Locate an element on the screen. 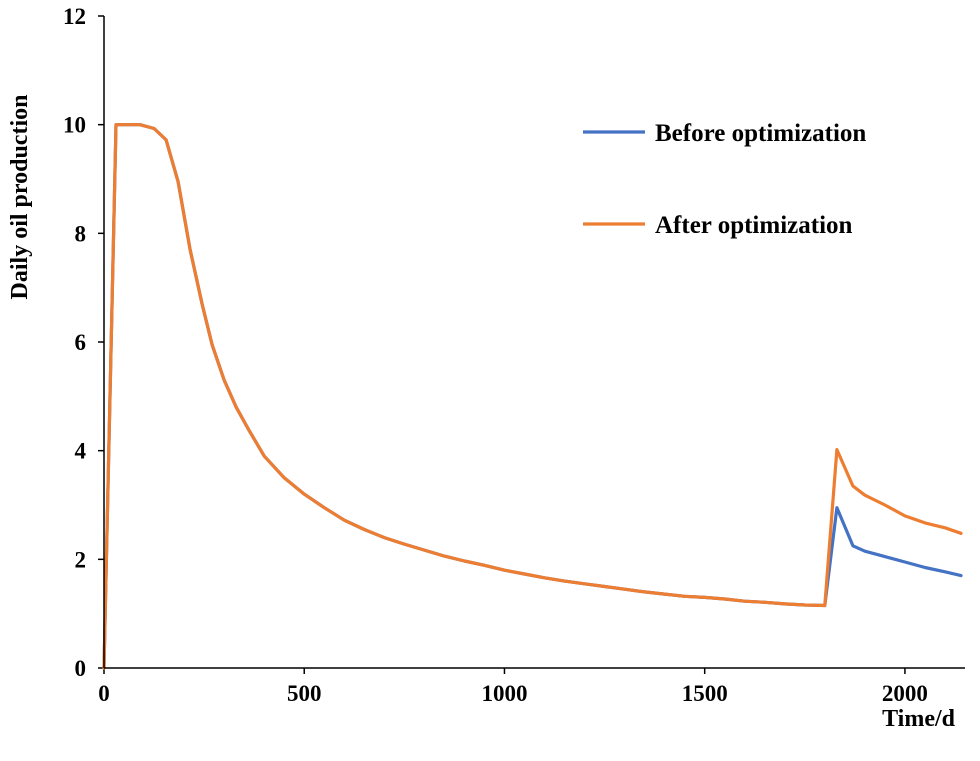  legend-label: After optimization is located at coordinates (754, 225).